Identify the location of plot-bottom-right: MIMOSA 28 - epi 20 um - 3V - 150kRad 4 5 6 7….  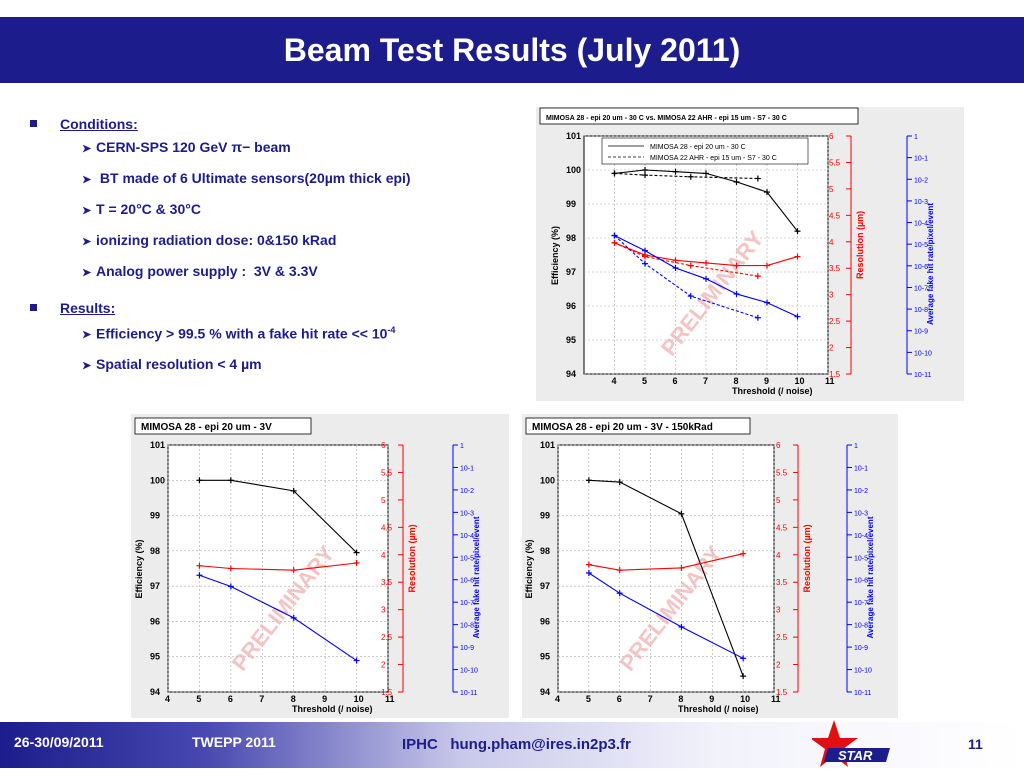
(710, 566).